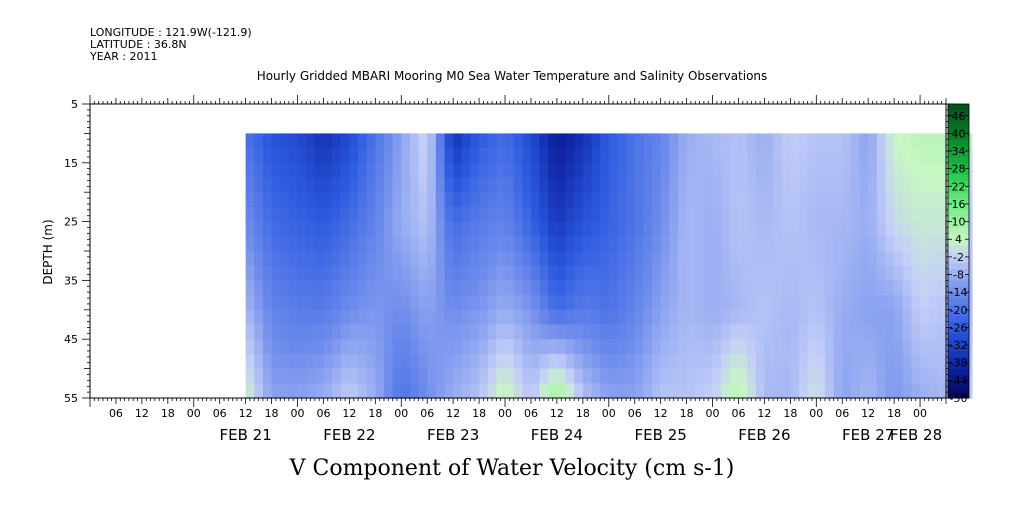 This screenshot has width=1009, height=509. Describe the element at coordinates (168, 413) in the screenshot. I see `x-hour-label: 18` at that location.